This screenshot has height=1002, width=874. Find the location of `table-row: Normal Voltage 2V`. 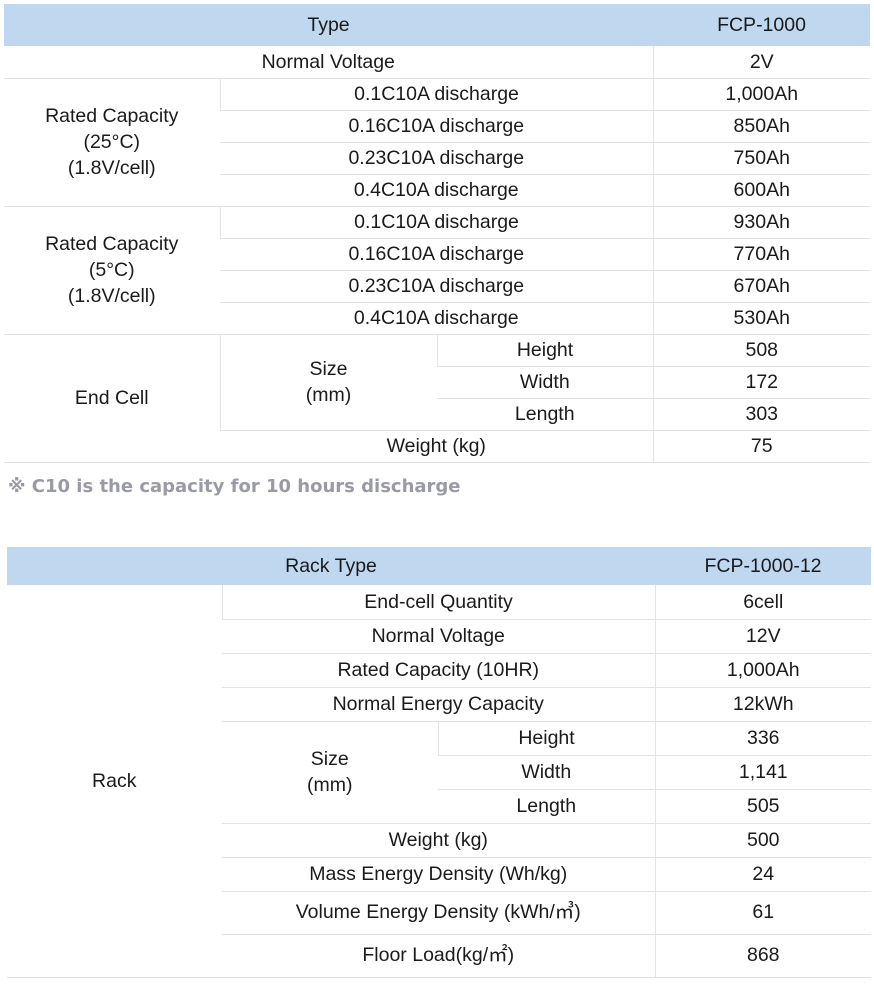

table-row: Normal Voltage 2V is located at coordinates (437, 62).